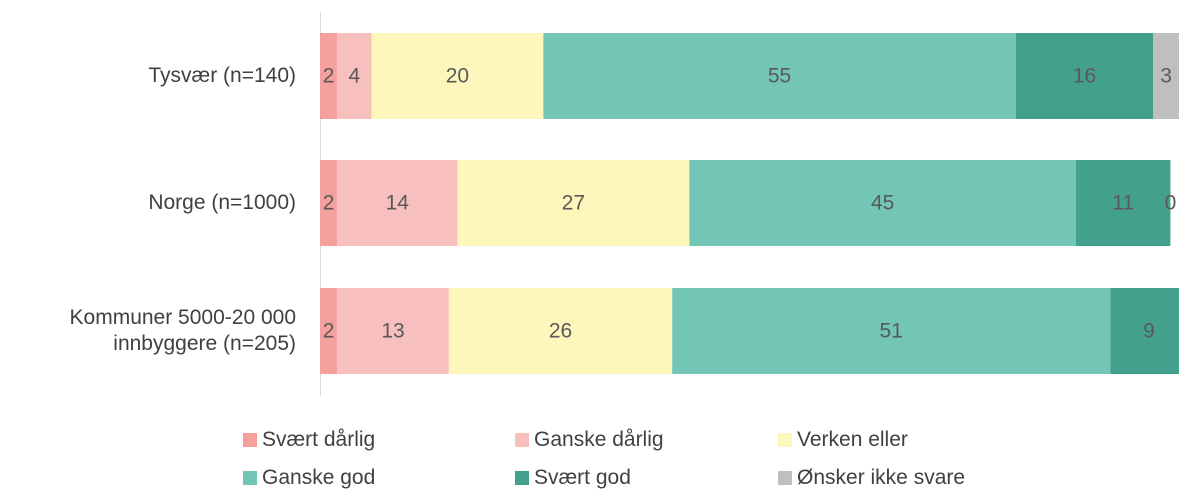 This screenshot has width=1179, height=493. I want to click on data-label: 13, so click(392, 331).